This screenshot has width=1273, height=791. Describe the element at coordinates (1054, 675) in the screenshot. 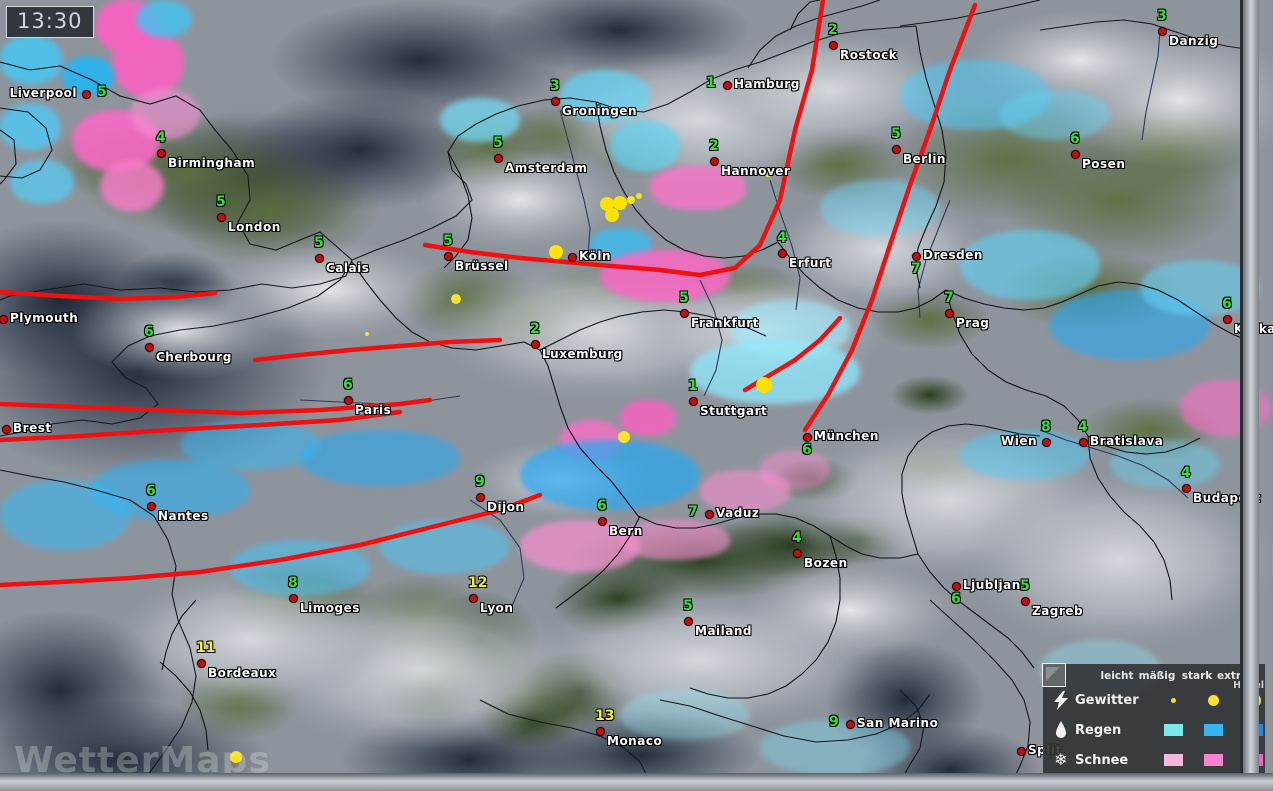

I see `legend-resize-handle` at that location.